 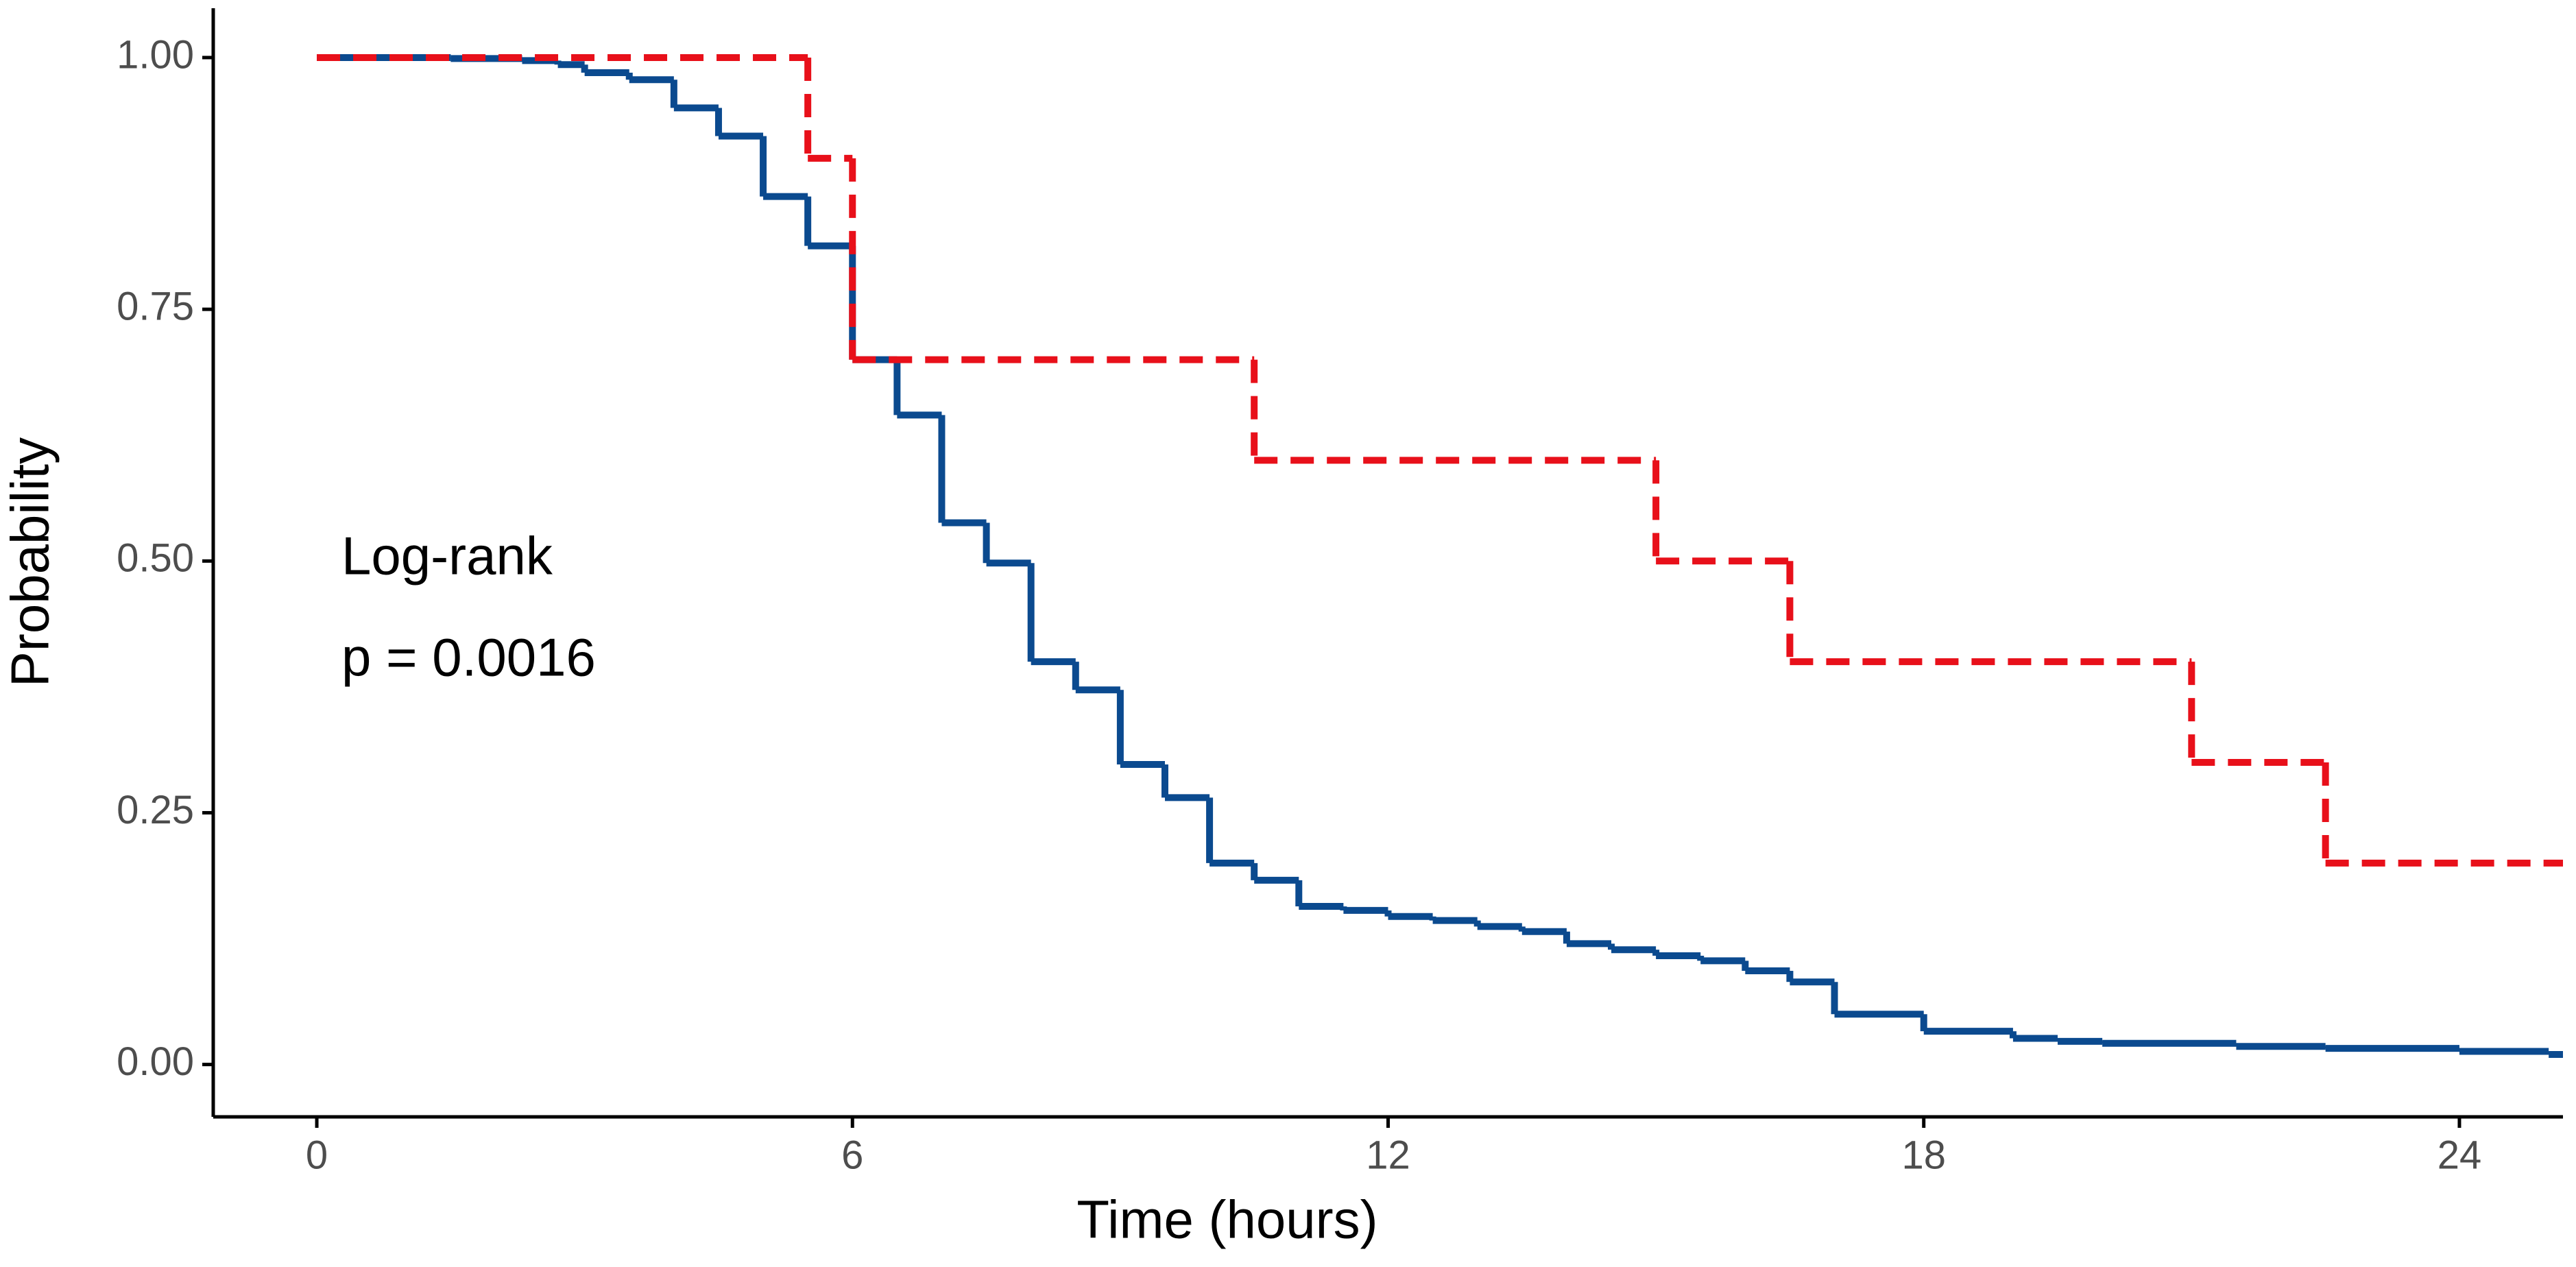 What do you see at coordinates (1388, 1155) in the screenshot?
I see `x-tick-label: 12` at bounding box center [1388, 1155].